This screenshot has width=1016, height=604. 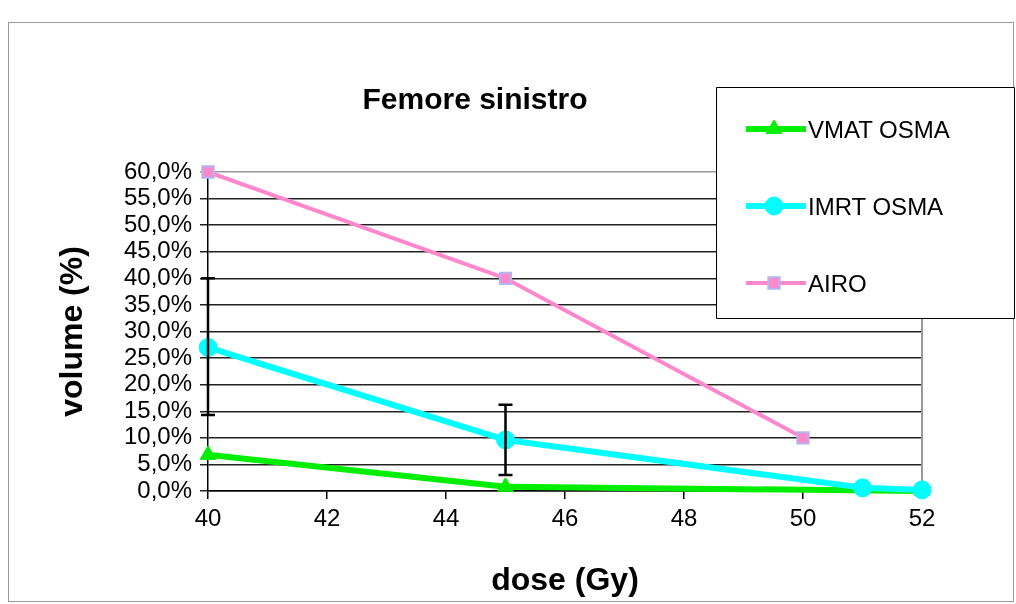 What do you see at coordinates (837, 283) in the screenshot?
I see `legend-label: AIRO` at bounding box center [837, 283].